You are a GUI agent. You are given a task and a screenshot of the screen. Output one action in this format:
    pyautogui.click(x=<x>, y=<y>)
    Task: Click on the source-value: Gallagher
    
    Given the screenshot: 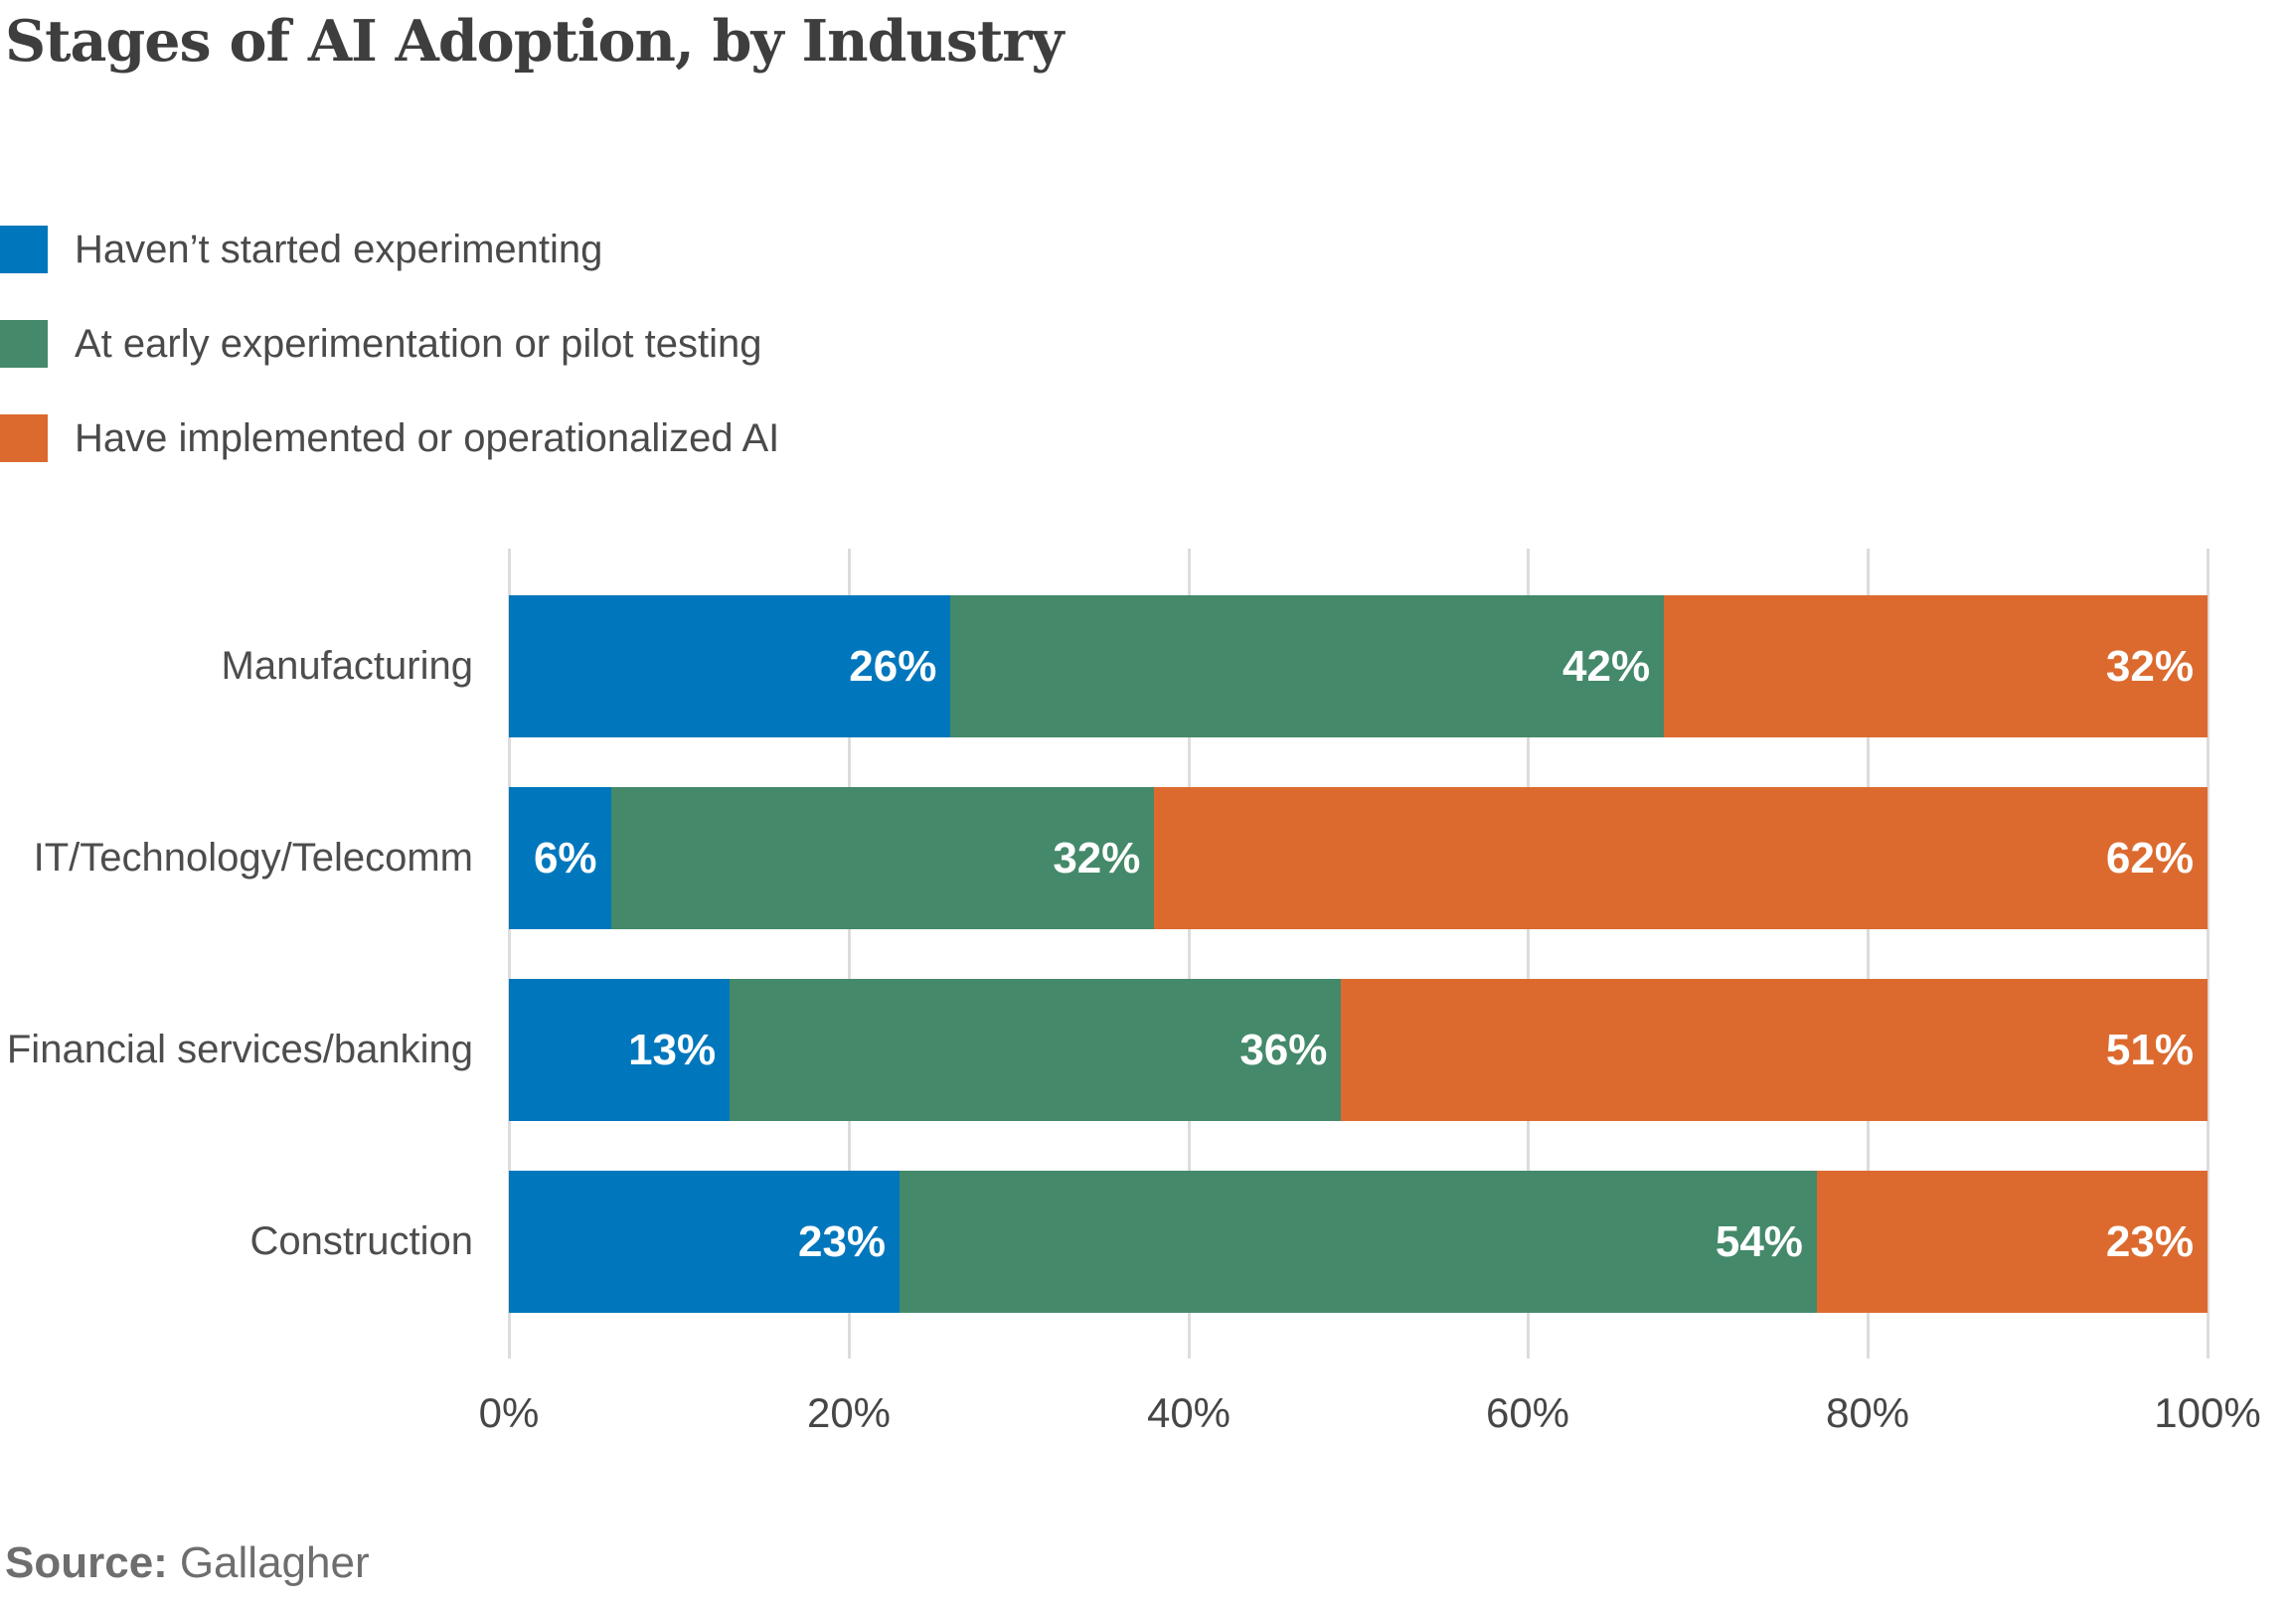 What is the action you would take?
    pyautogui.click(x=274, y=1562)
    